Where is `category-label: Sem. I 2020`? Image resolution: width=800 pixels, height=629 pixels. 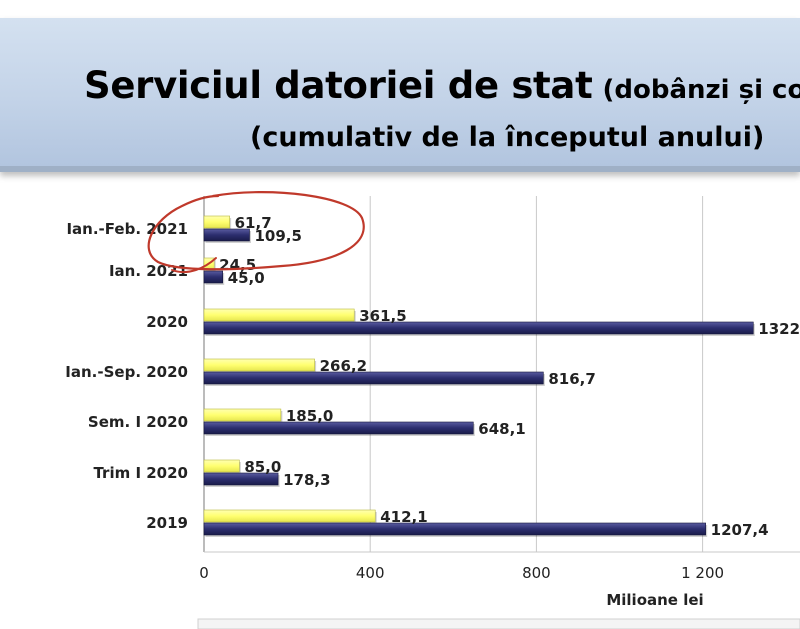 category-label: Sem. I 2020 is located at coordinates (138, 422).